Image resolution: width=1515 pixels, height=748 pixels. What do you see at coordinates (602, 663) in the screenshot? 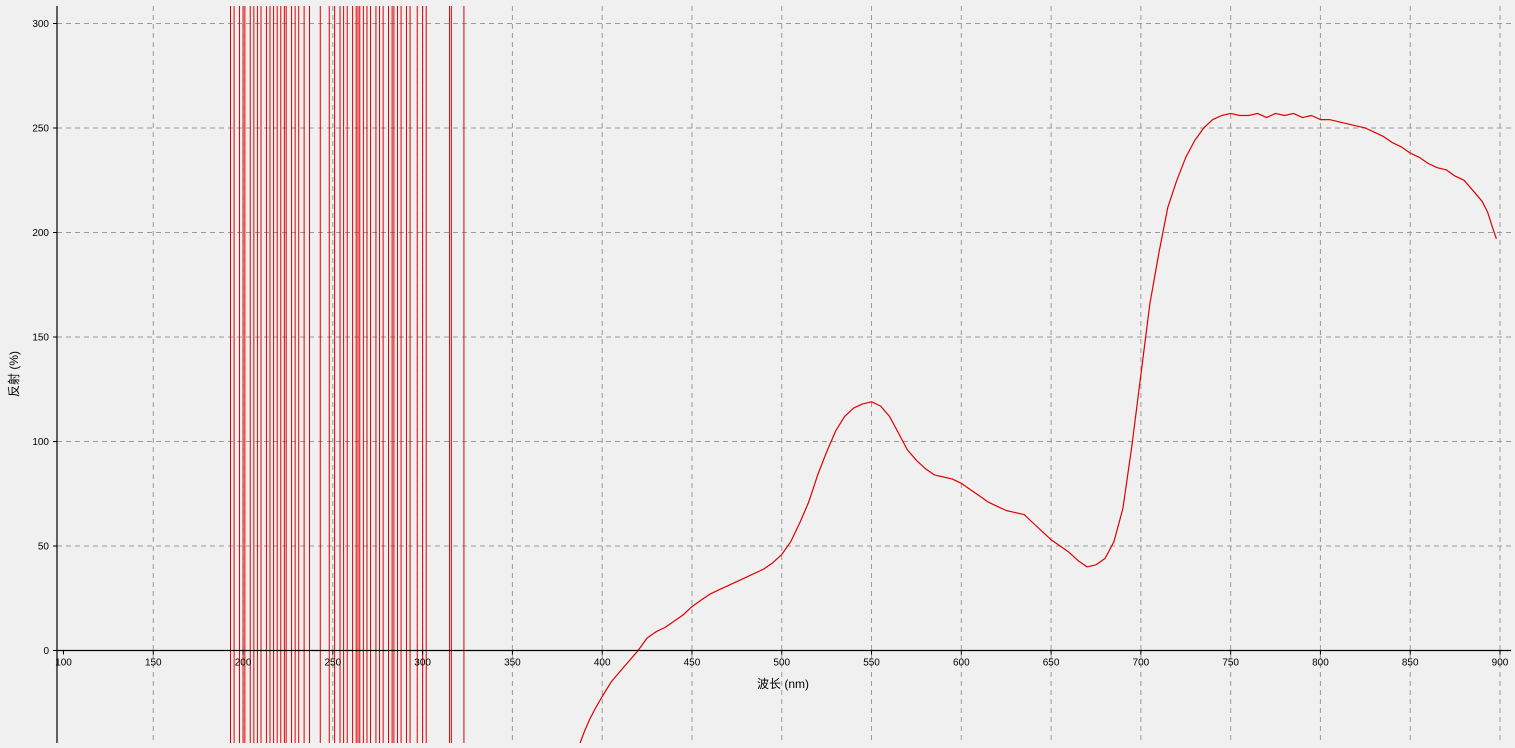
I see `x-tick-label: 400` at bounding box center [602, 663].